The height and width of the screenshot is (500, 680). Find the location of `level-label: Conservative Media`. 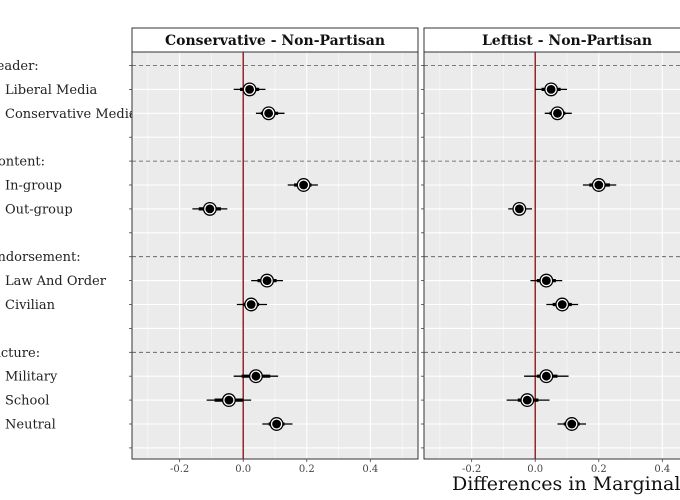

level-label: Conservative Media is located at coordinates (71, 114).